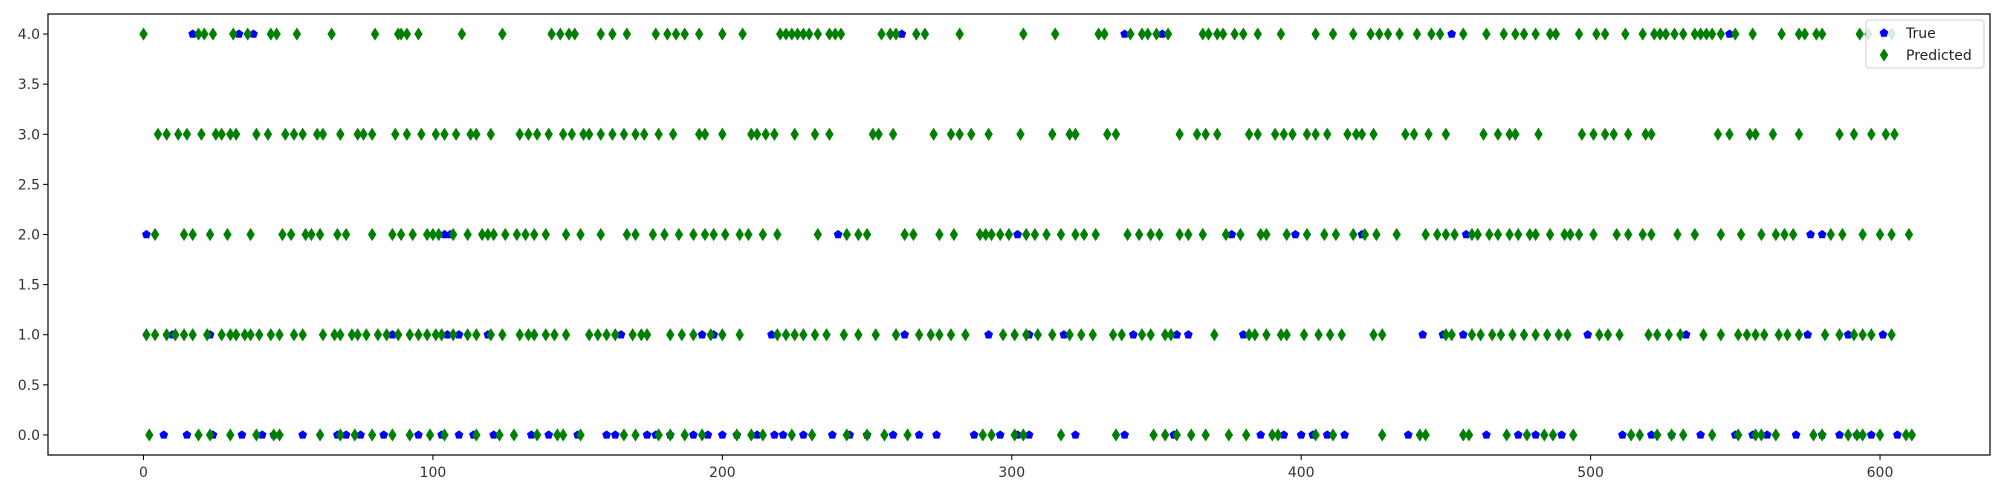 This screenshot has width=2000, height=500. Describe the element at coordinates (29, 236) in the screenshot. I see `y-tick-label: 2.0` at that location.